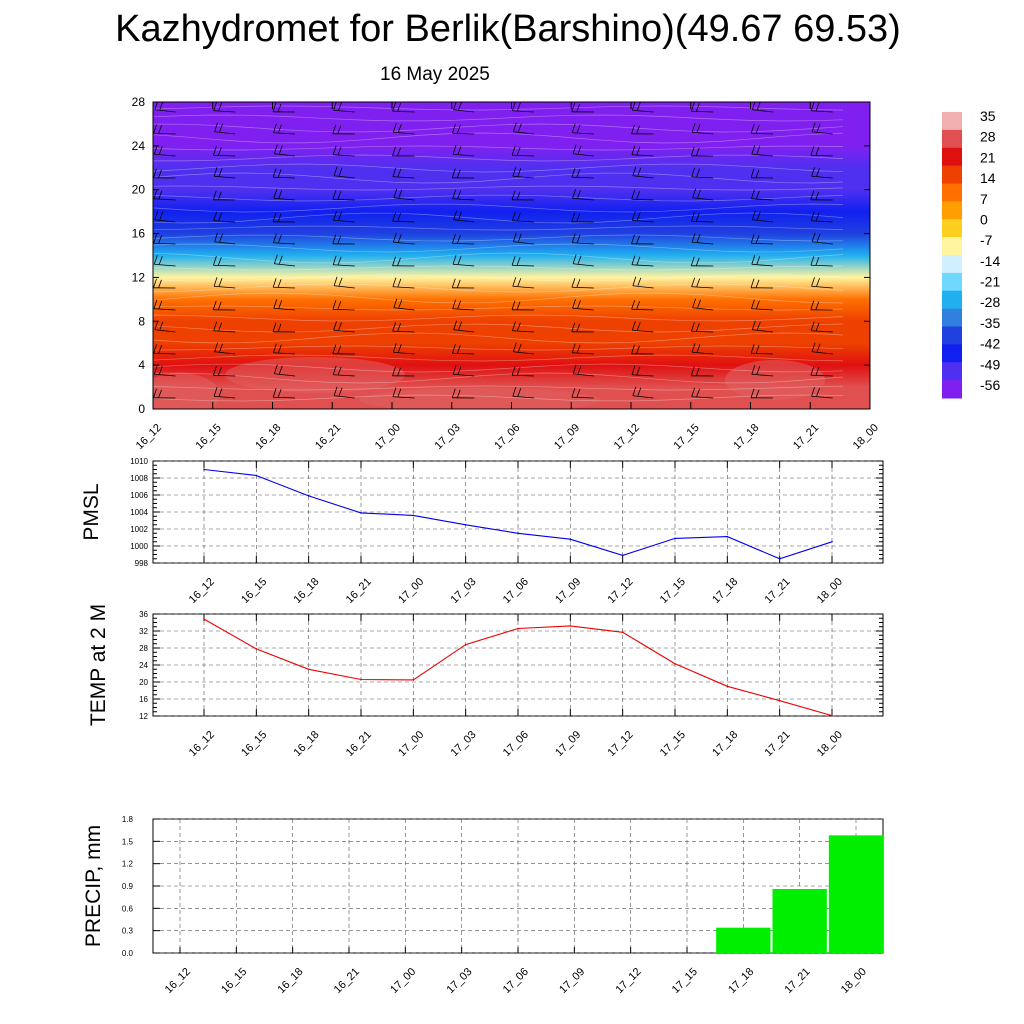  Describe the element at coordinates (988, 178) in the screenshot. I see `colorbar-label: 14` at that location.